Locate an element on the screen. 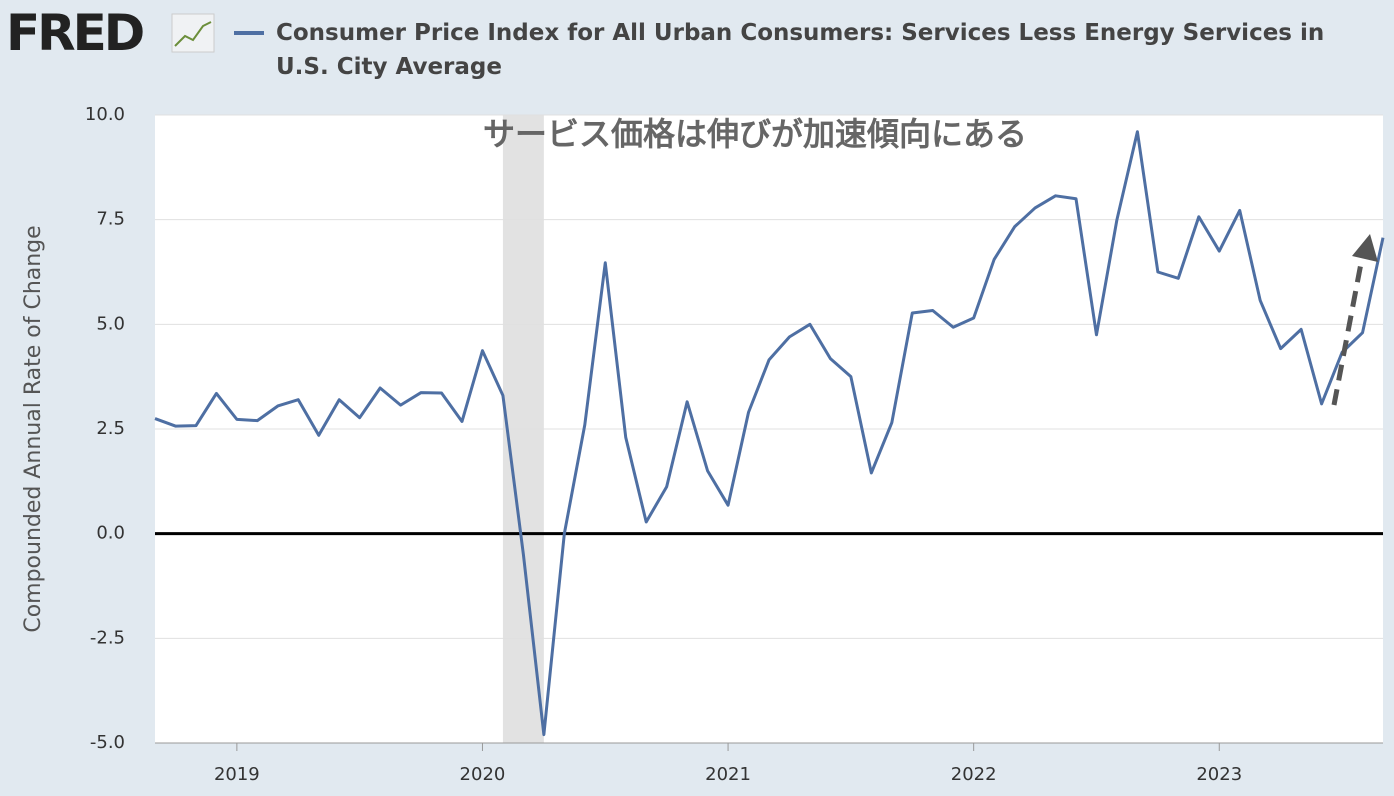 This screenshot has height=796, width=1394. logo: FRED is located at coordinates (75, 33).